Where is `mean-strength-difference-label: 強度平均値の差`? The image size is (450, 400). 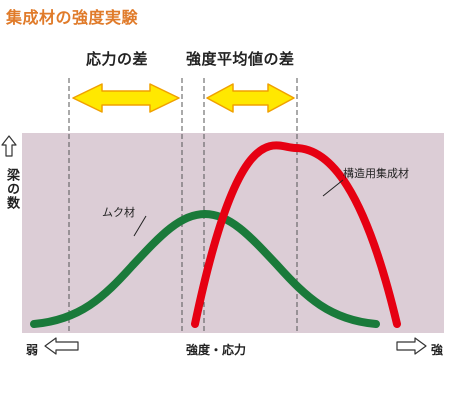 mean-strength-difference-label: 強度平均値の差 is located at coordinates (240, 59).